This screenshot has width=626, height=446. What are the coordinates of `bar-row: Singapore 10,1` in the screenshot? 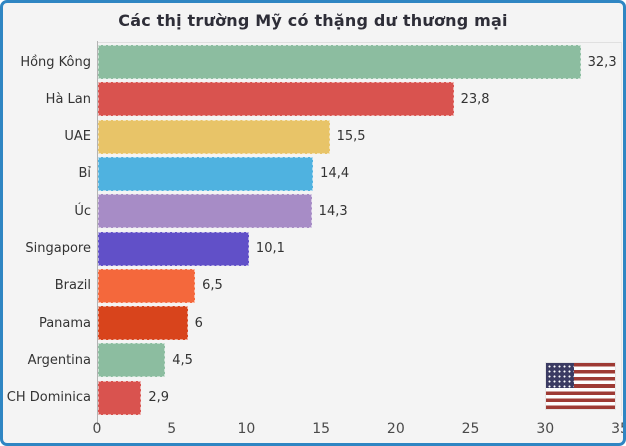 It's located at (313, 248).